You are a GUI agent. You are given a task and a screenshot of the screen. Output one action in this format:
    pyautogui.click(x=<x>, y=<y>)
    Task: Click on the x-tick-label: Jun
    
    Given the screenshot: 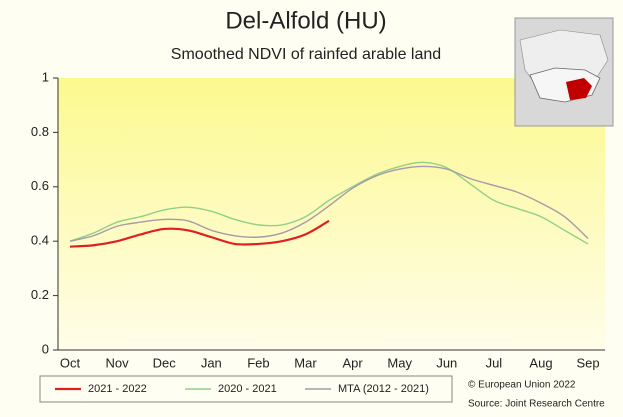 What is the action you would take?
    pyautogui.click(x=446, y=362)
    